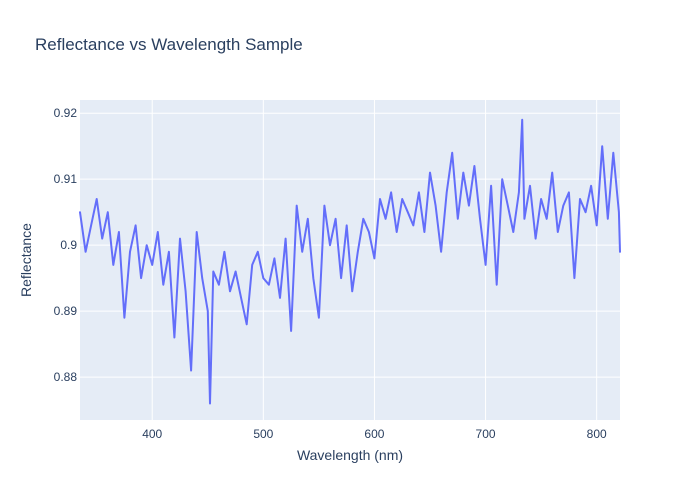 The width and height of the screenshot is (700, 500). Describe the element at coordinates (350, 455) in the screenshot. I see `x-axis-title: Wavelength (nm)` at that location.